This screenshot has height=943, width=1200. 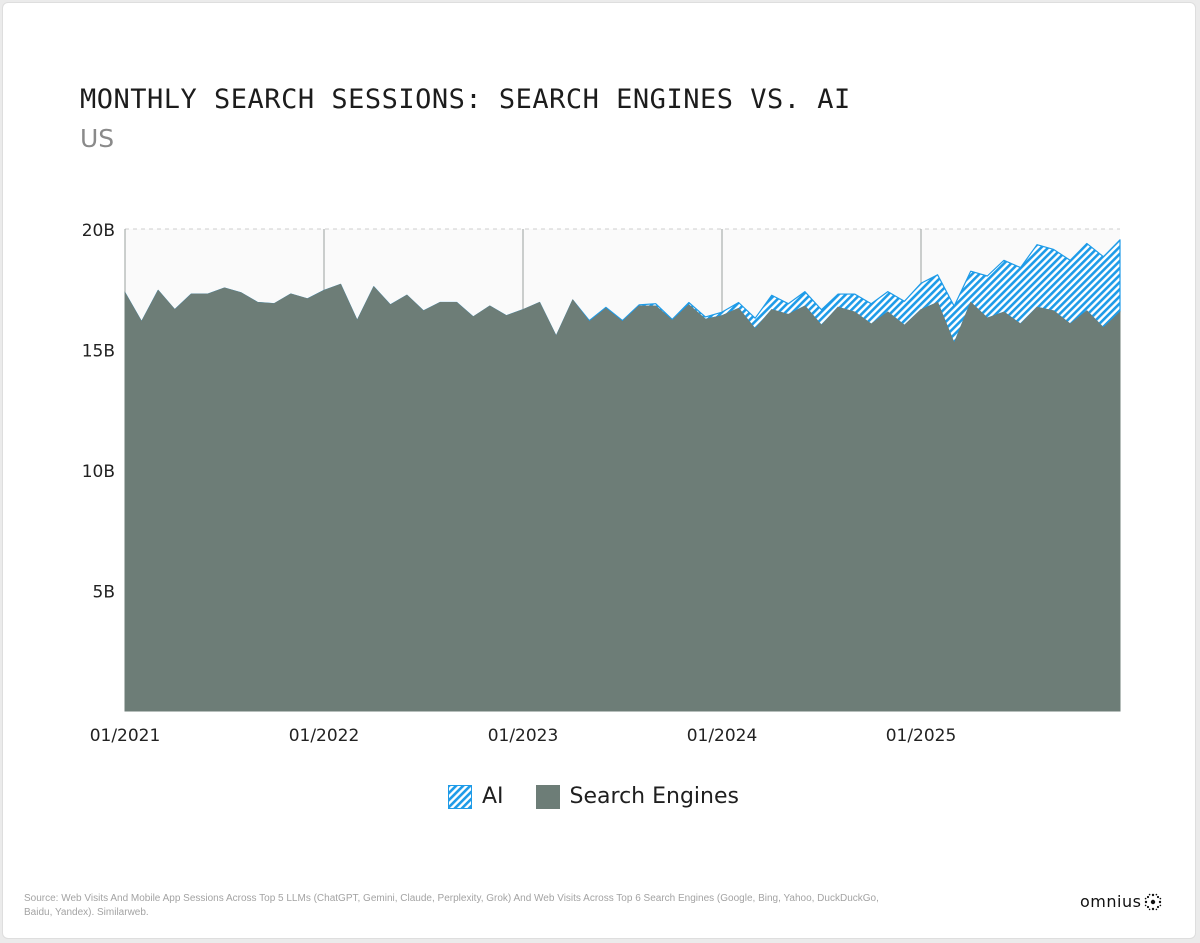 What do you see at coordinates (523, 736) in the screenshot?
I see `x-tick-label: 01/2023` at bounding box center [523, 736].